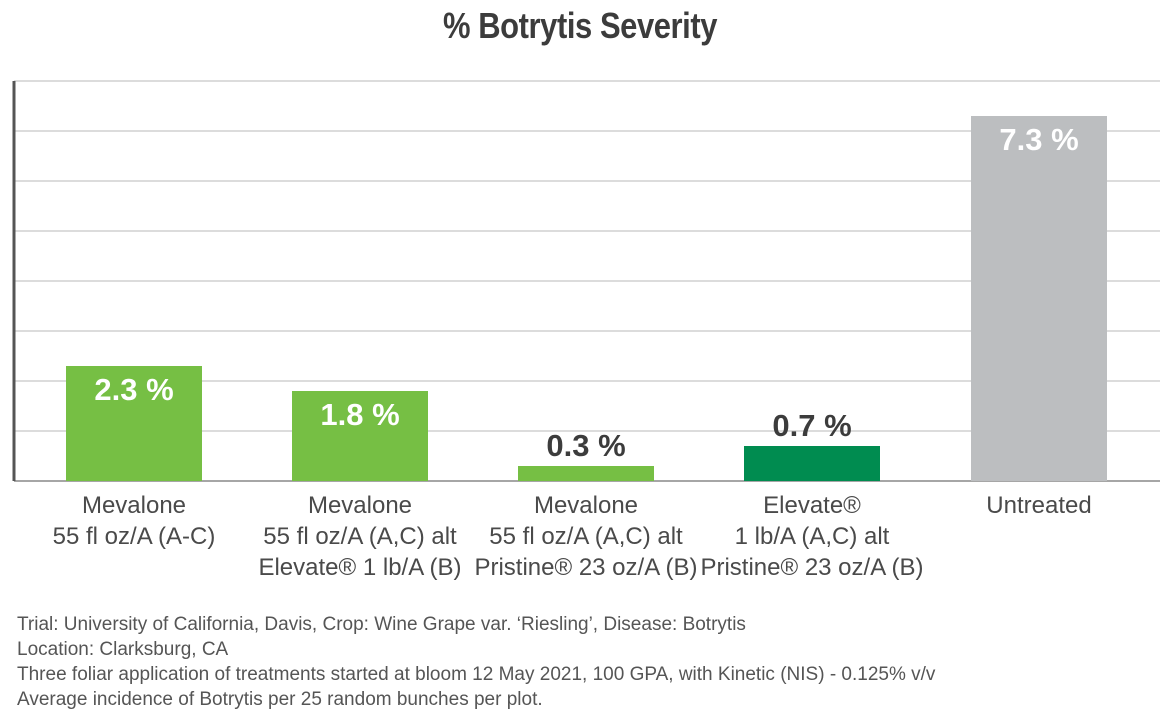  Describe the element at coordinates (811, 425) in the screenshot. I see `data-label: 0.7 %` at that location.